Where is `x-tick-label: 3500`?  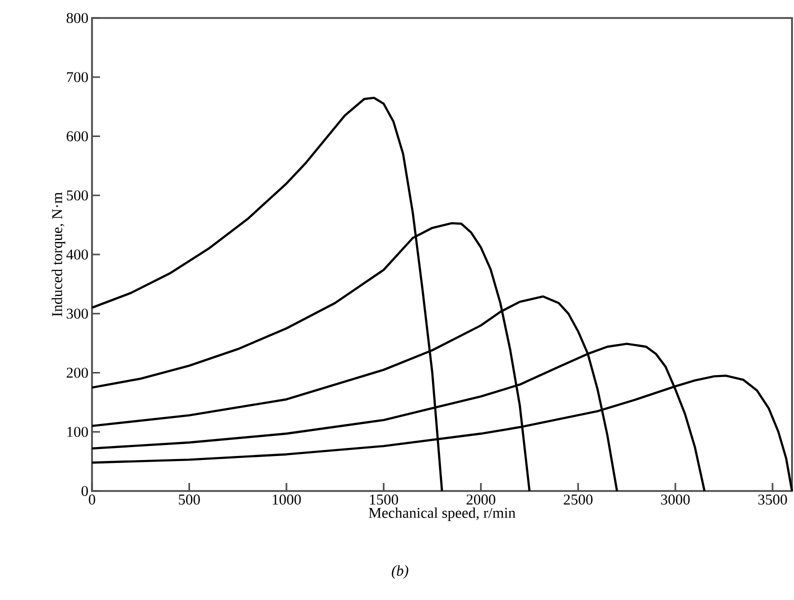 x-tick-label: 3500 is located at coordinates (772, 499).